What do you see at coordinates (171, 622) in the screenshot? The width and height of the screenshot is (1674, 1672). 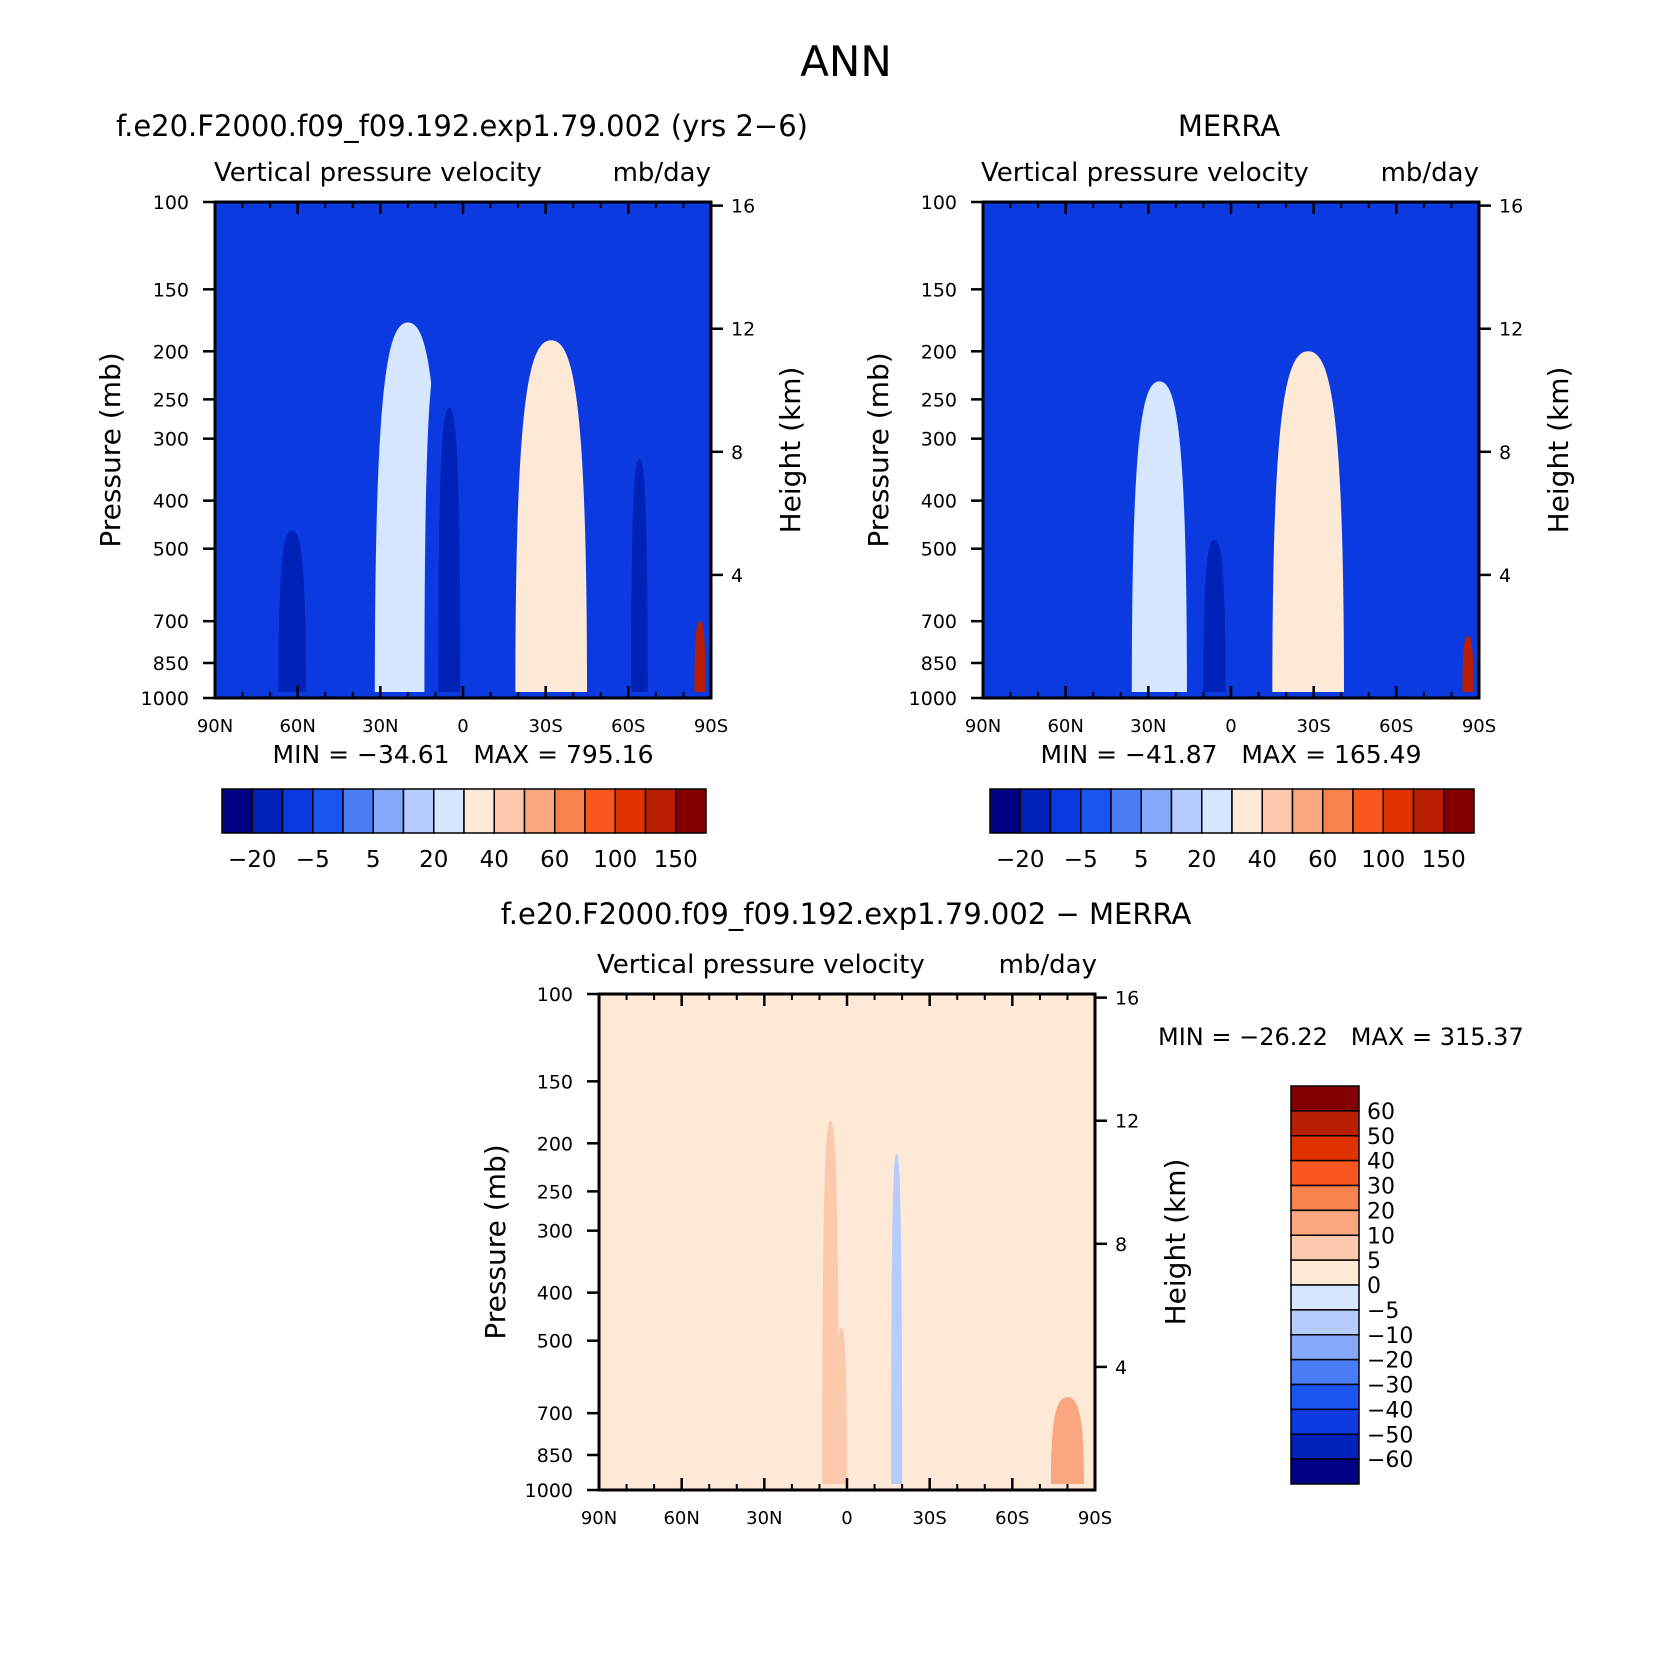 I see `y-tick-label: 700` at bounding box center [171, 622].